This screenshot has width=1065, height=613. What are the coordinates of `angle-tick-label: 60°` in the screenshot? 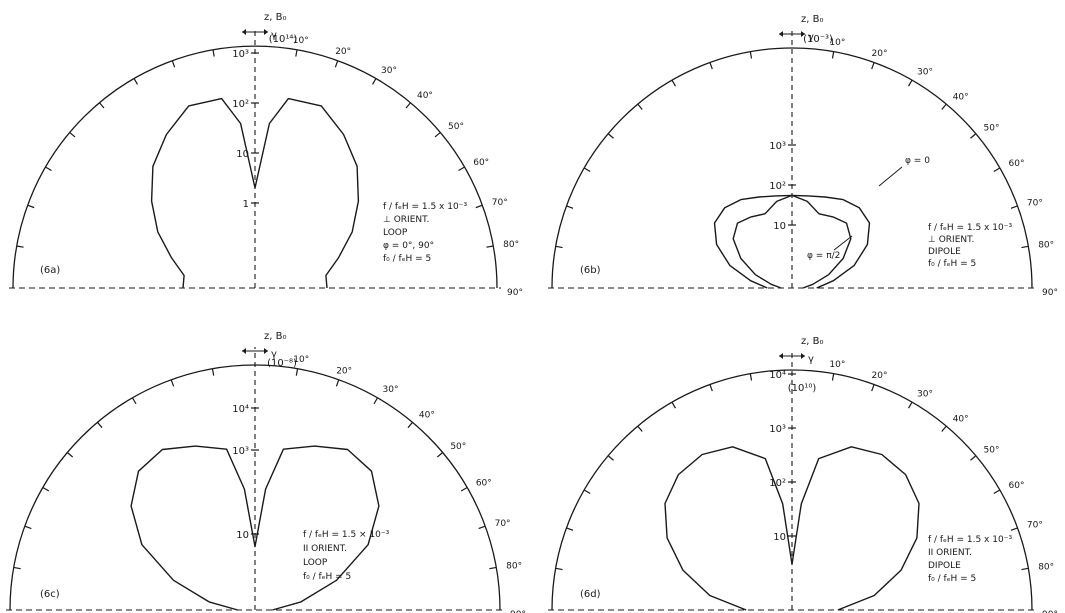 It's located at (1017, 164).